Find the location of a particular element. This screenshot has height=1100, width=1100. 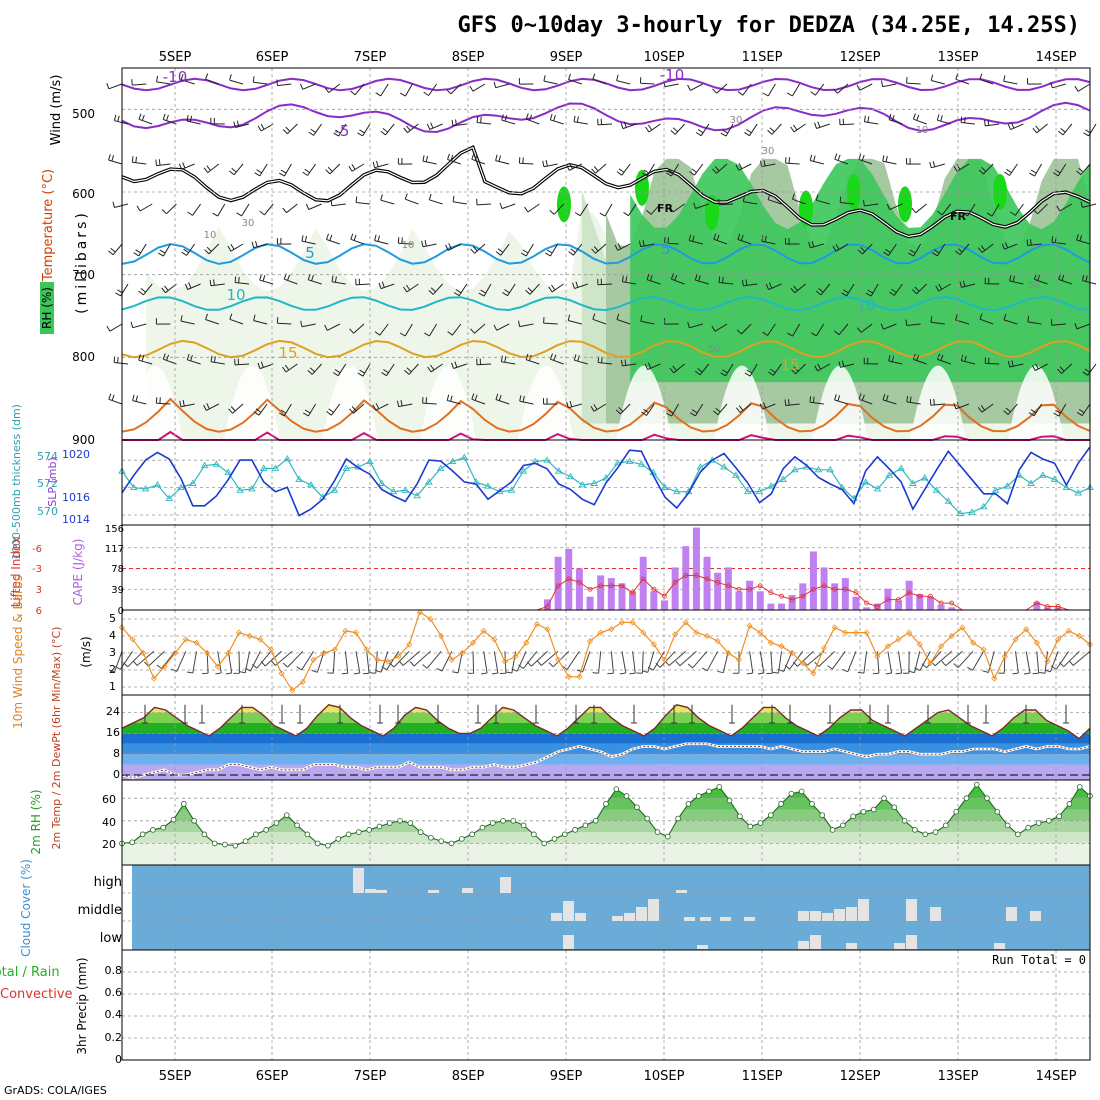

contour-label-10-8: 10 is located at coordinates (865, 305).